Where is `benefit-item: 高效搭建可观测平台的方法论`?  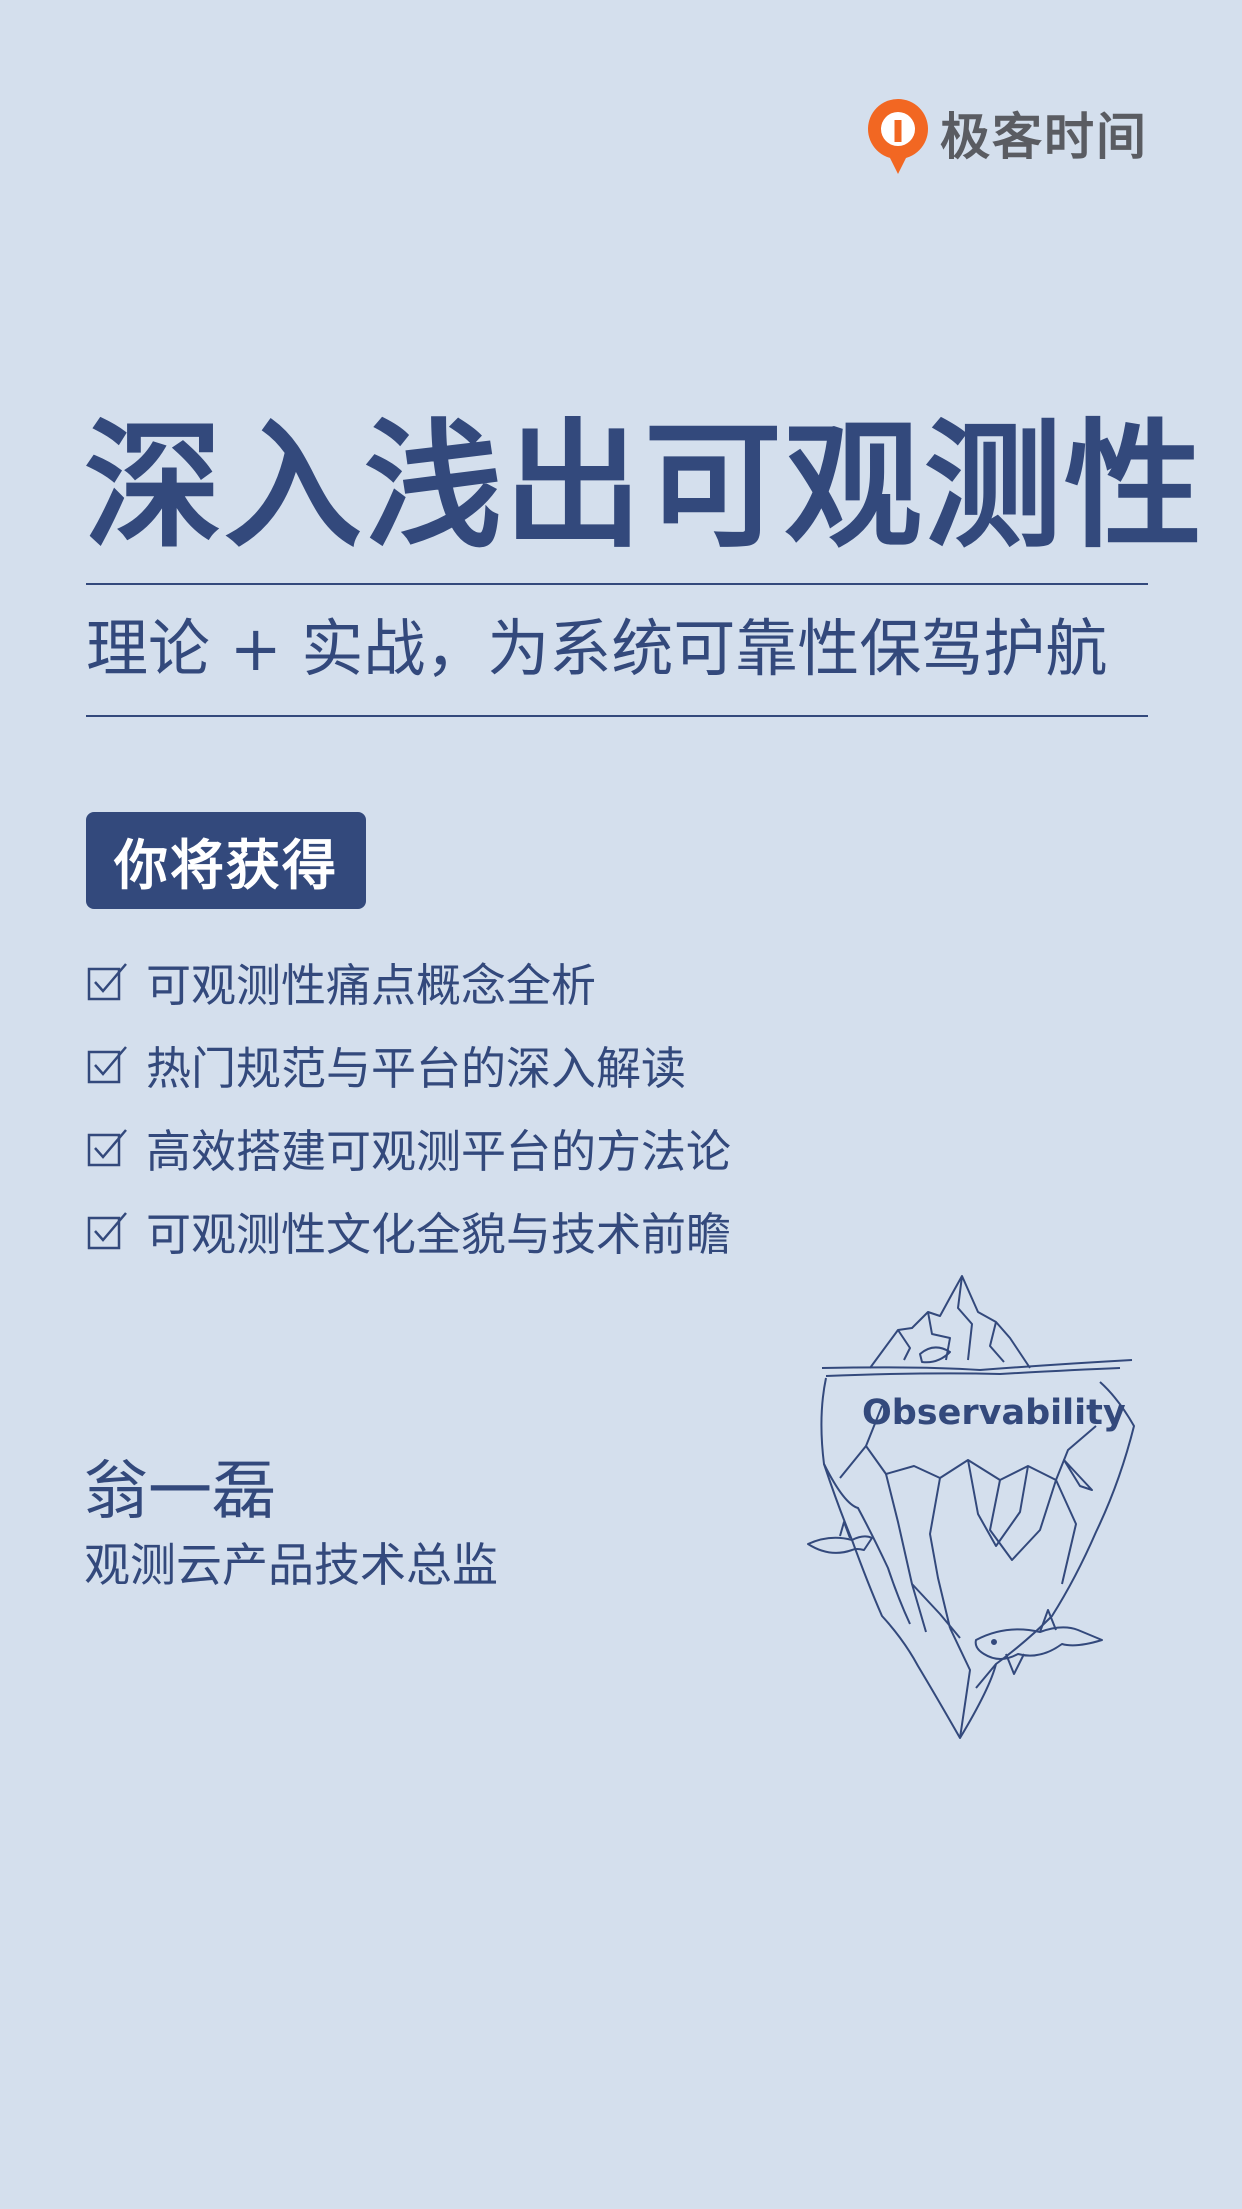
benefit-item: 高效搭建可观测平台的方法论 is located at coordinates (408, 1147).